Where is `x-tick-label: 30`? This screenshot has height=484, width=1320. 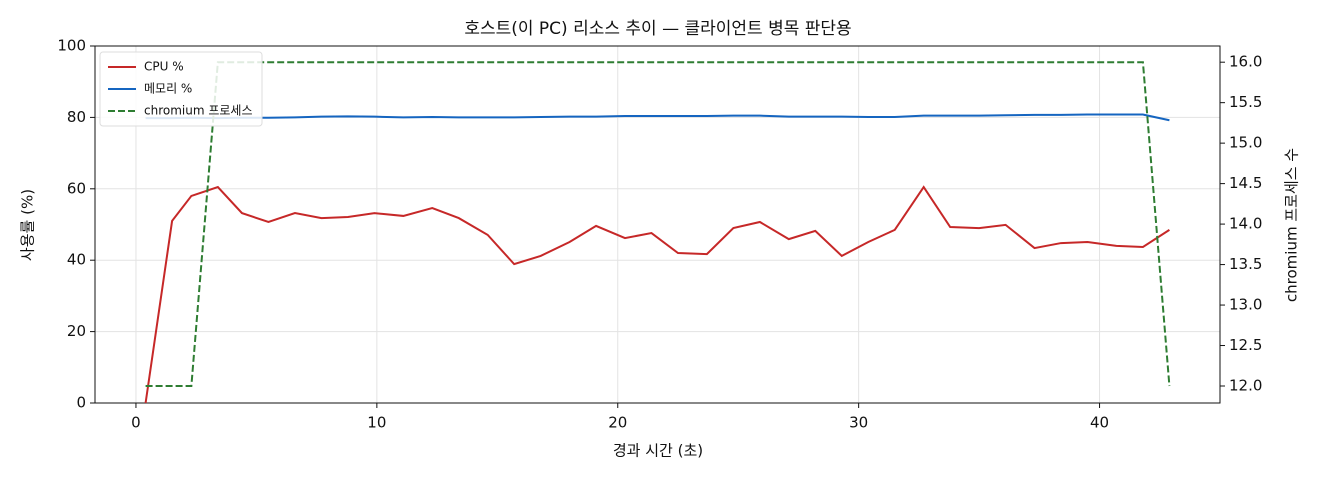 x-tick-label: 30 is located at coordinates (858, 423).